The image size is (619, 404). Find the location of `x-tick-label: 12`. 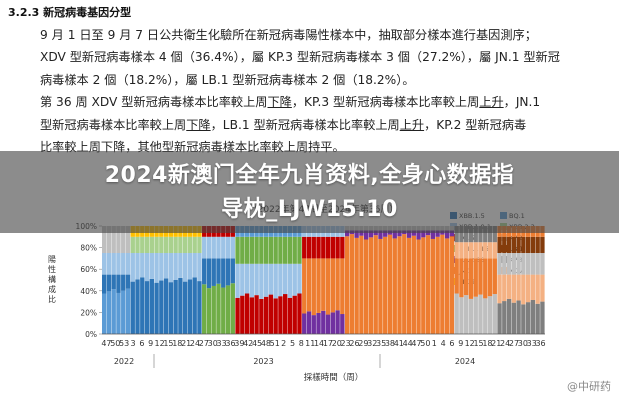

x-tick-label: 12 is located at coordinates (470, 343).